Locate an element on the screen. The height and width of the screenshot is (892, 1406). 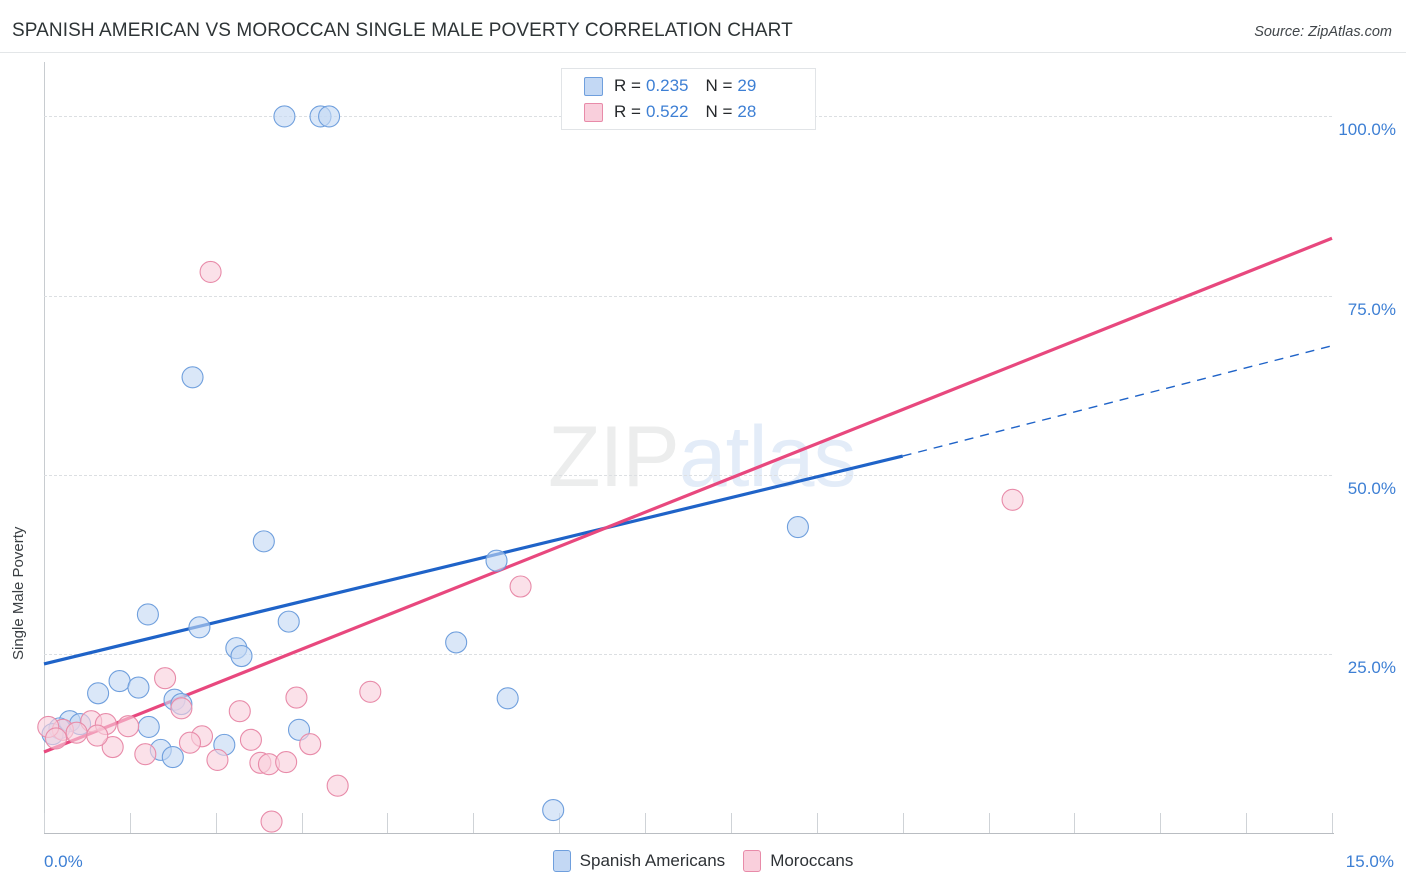
y-tick-label-50-0%: 50.0% is located at coordinates (1371, 488).